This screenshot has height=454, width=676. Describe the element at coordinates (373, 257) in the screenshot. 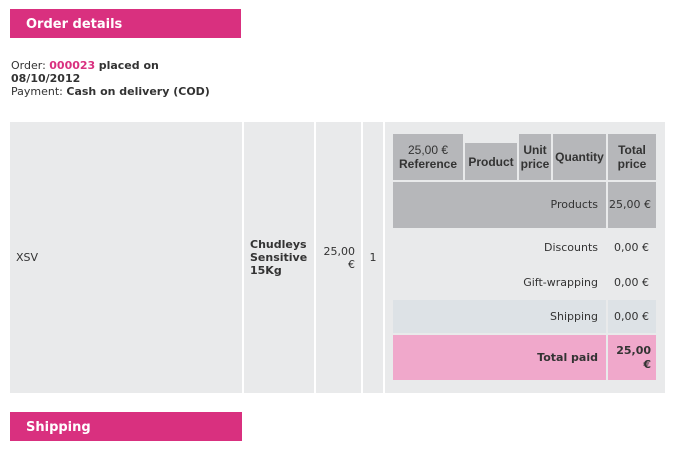

I see `product-quantity: 1` at that location.